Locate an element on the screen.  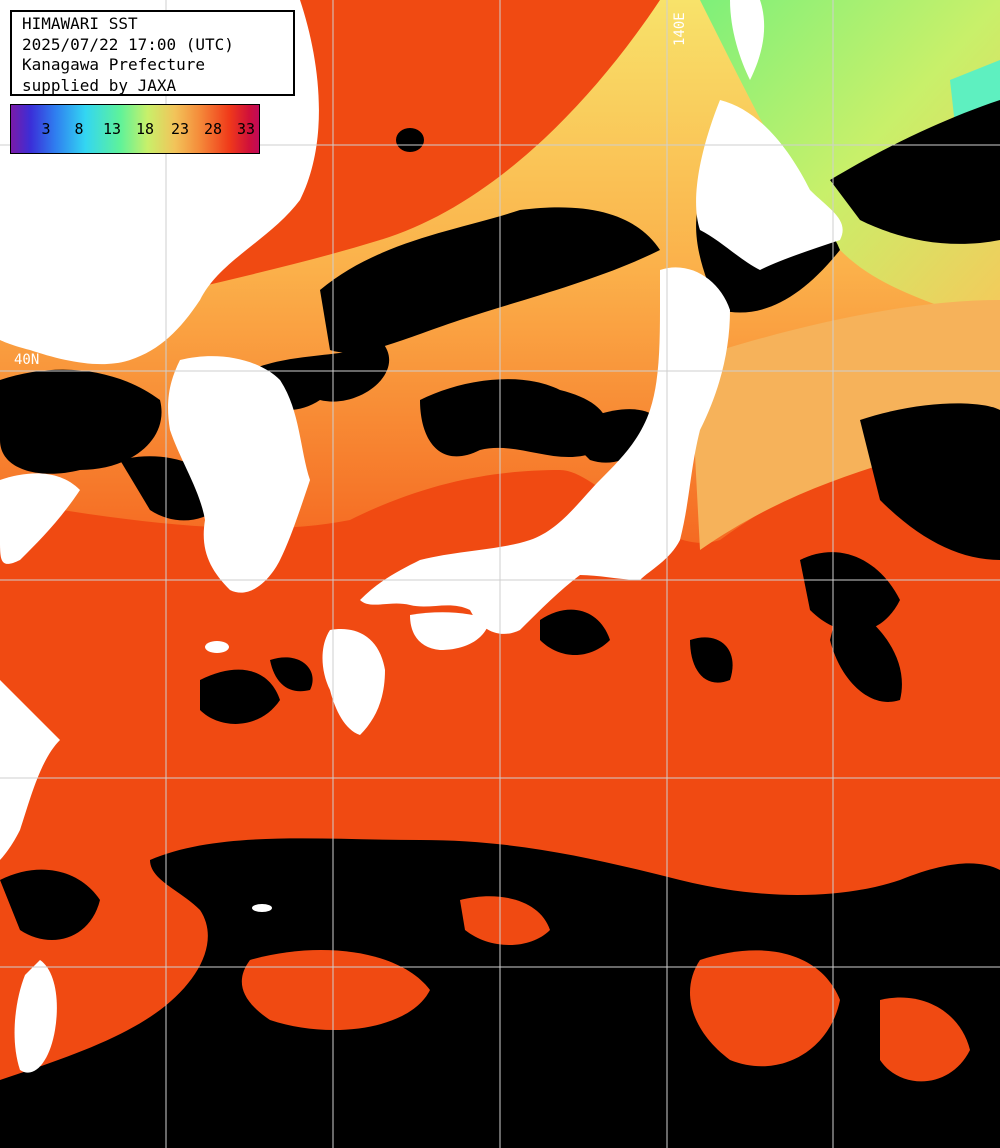
colorbar-tick: 23 is located at coordinates (180, 129).